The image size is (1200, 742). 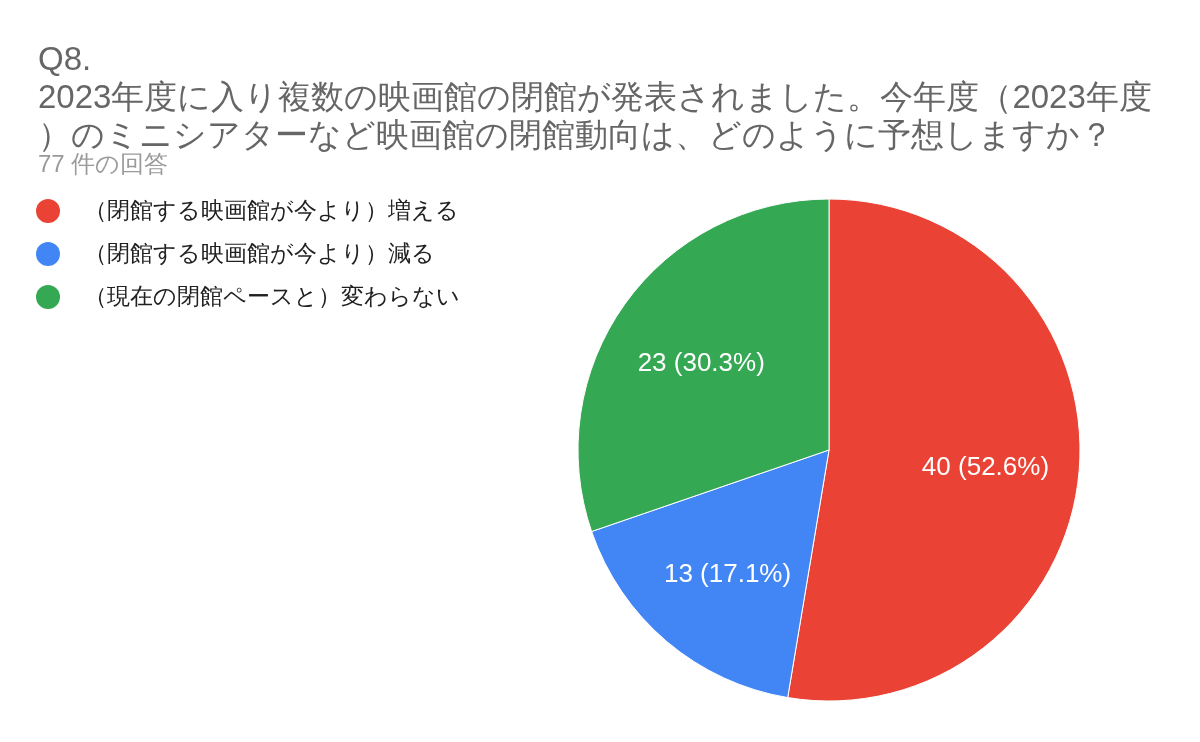 What do you see at coordinates (595, 96) in the screenshot?
I see `chart-title: Q8. 2023年度に入り複数の映画館の閉館が発表されました。今年度（2023年度）のミニシアターなど映画館の閉館動向は、どのように予想しますか？` at bounding box center [595, 96].